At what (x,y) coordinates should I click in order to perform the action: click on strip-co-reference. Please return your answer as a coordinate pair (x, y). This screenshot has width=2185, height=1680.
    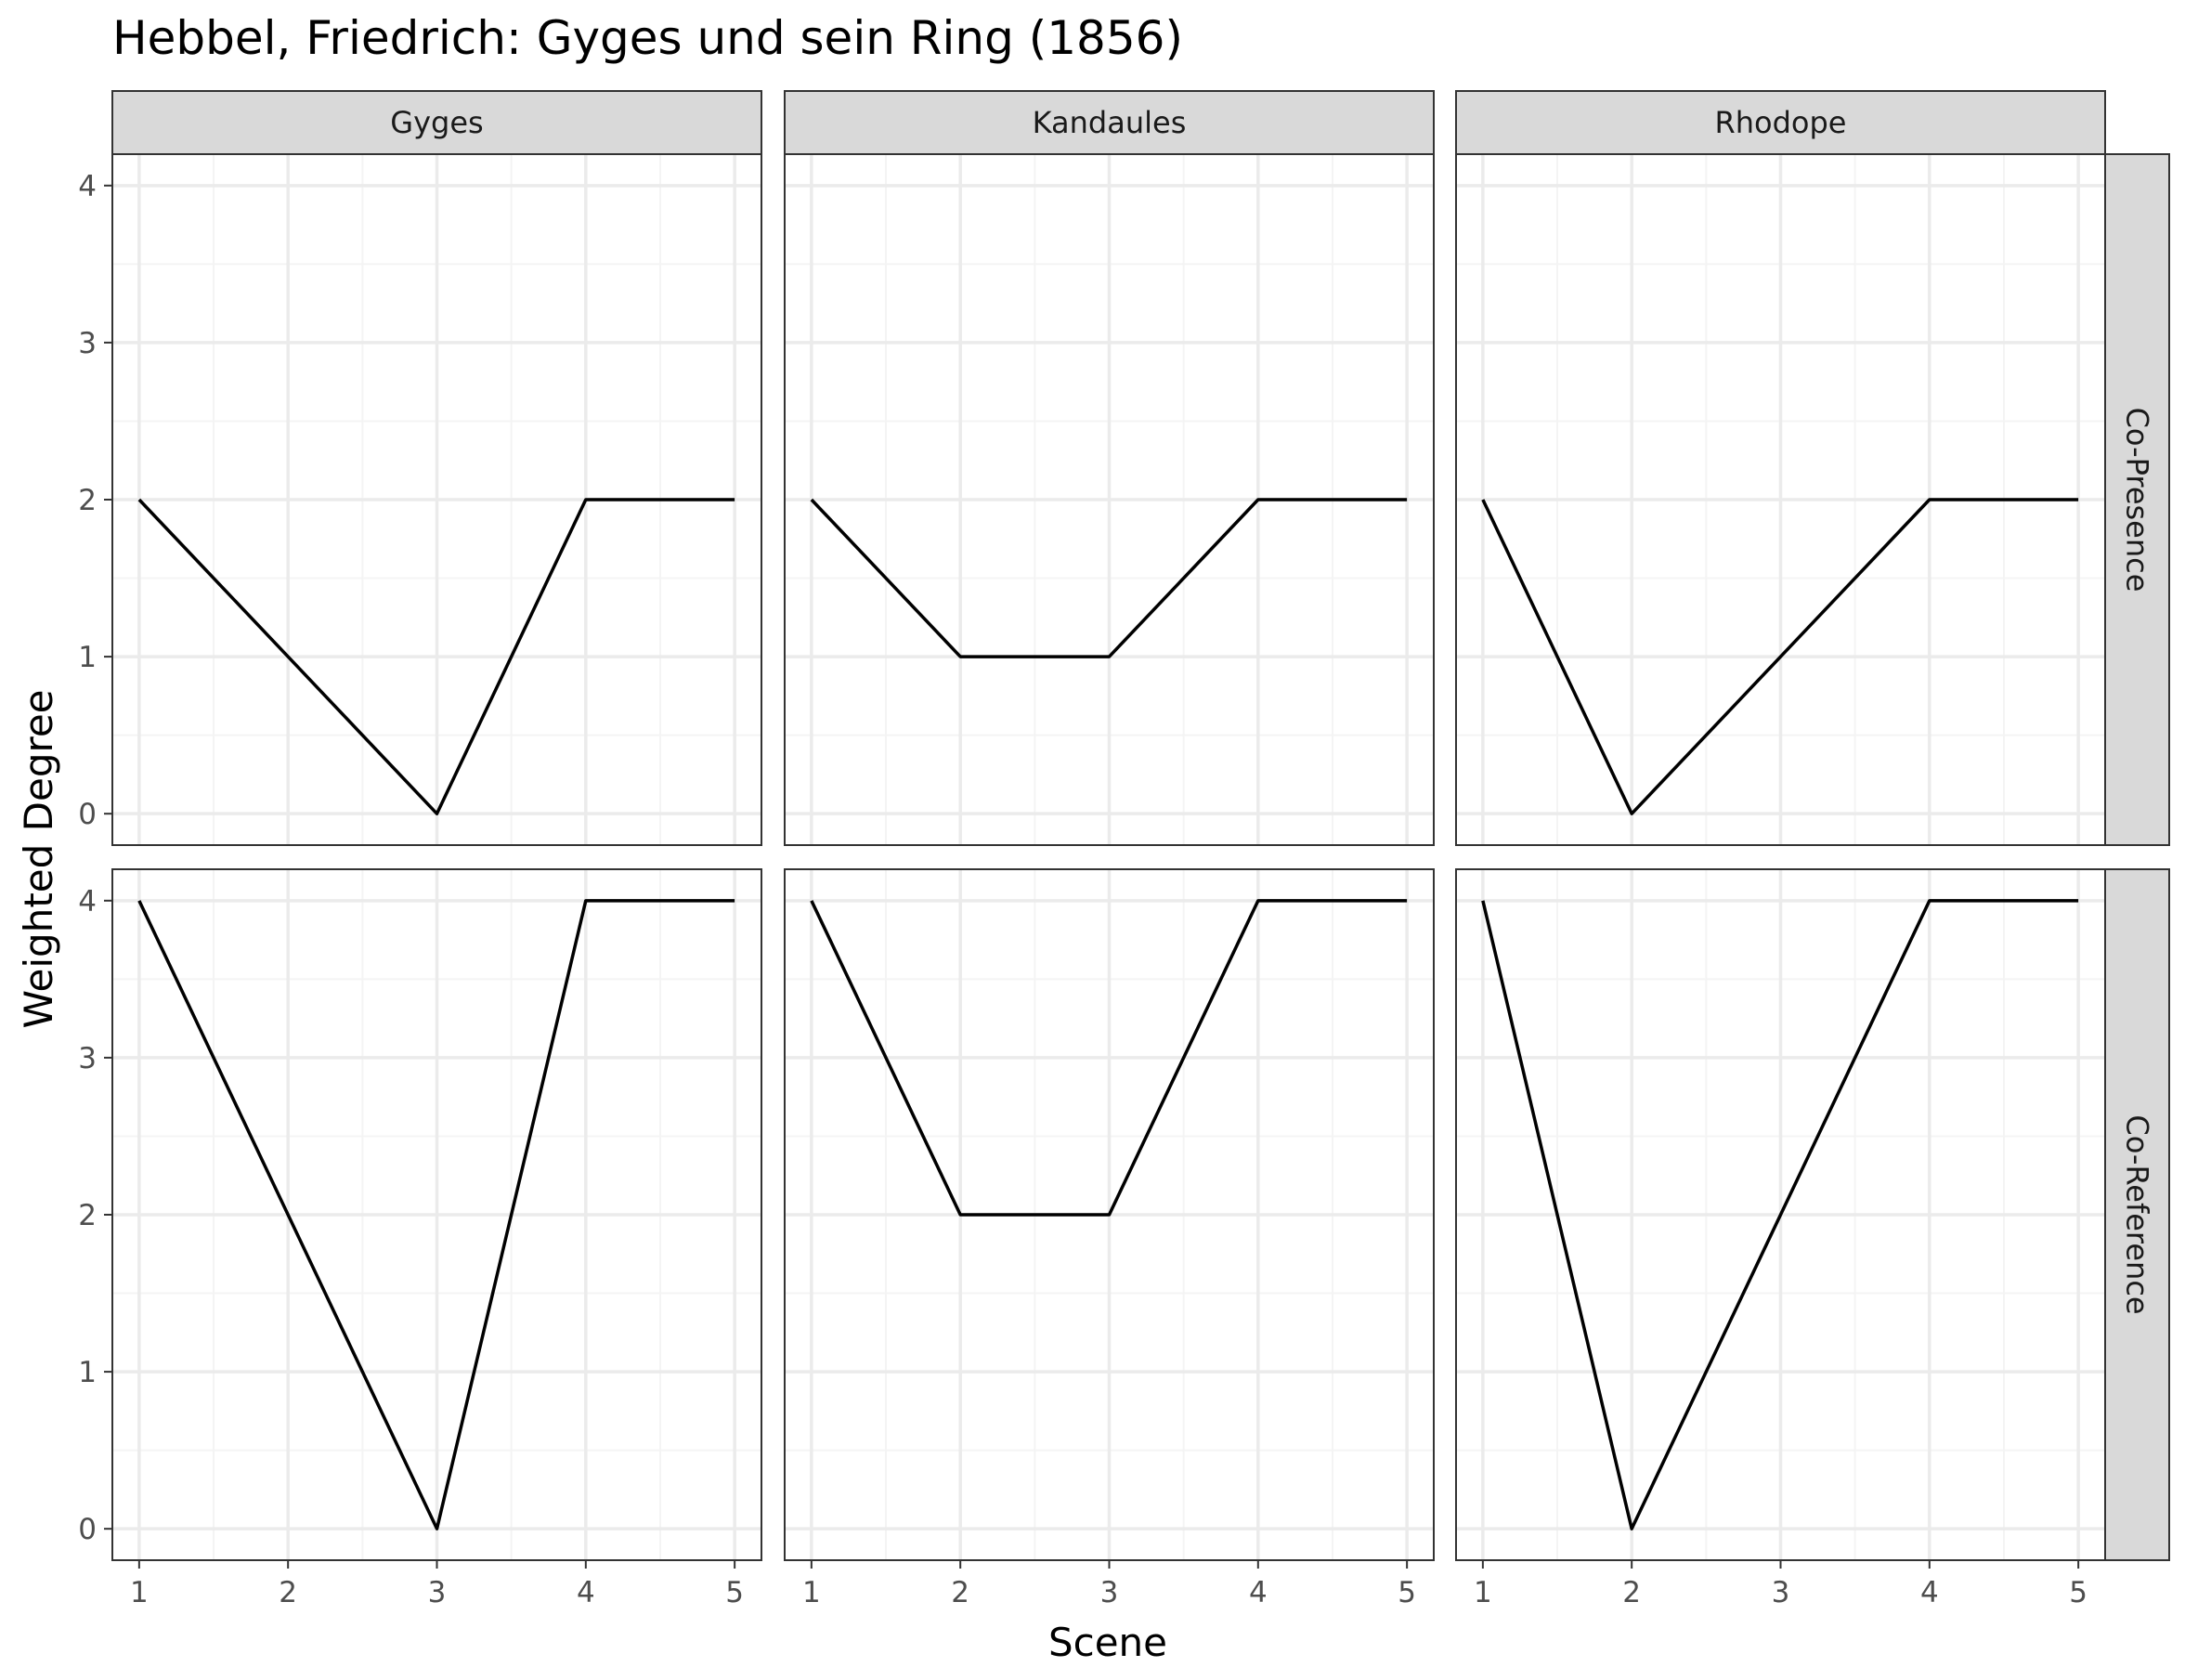
    Looking at the image, I should click on (2137, 1214).